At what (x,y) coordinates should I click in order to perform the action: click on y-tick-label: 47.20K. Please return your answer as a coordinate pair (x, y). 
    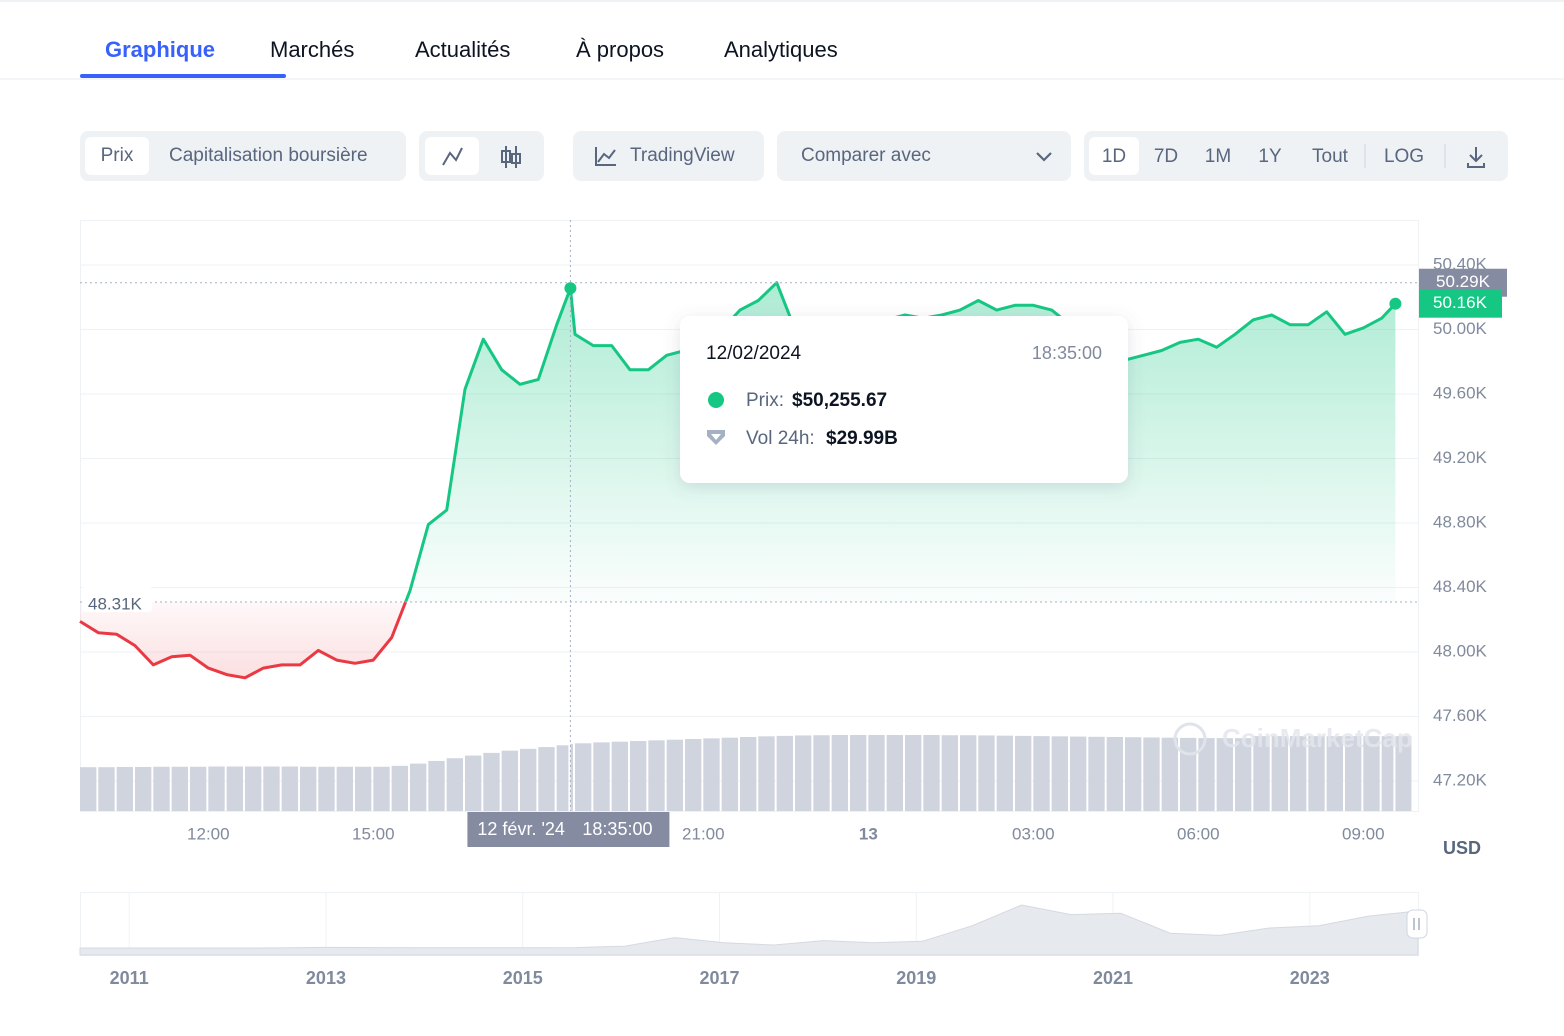
    Looking at the image, I should click on (1460, 779).